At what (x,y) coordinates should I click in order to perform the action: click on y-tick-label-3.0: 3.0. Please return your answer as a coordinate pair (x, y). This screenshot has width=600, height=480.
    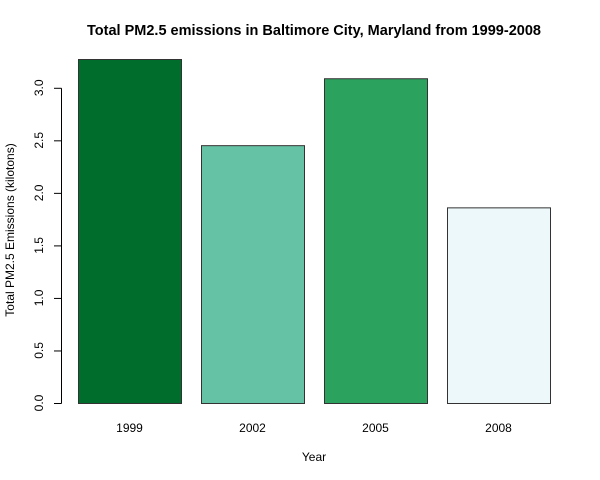
    Looking at the image, I should click on (39, 87).